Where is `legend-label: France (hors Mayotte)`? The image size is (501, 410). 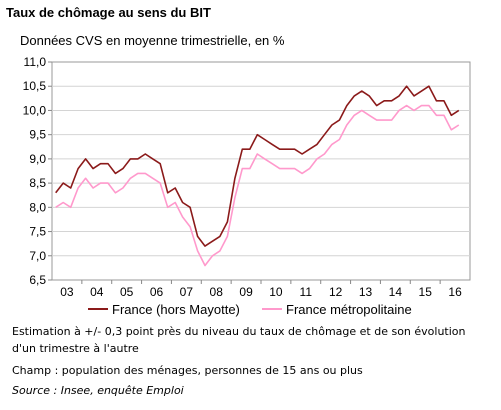
legend-label: France (hors Mayotte) is located at coordinates (176, 309).